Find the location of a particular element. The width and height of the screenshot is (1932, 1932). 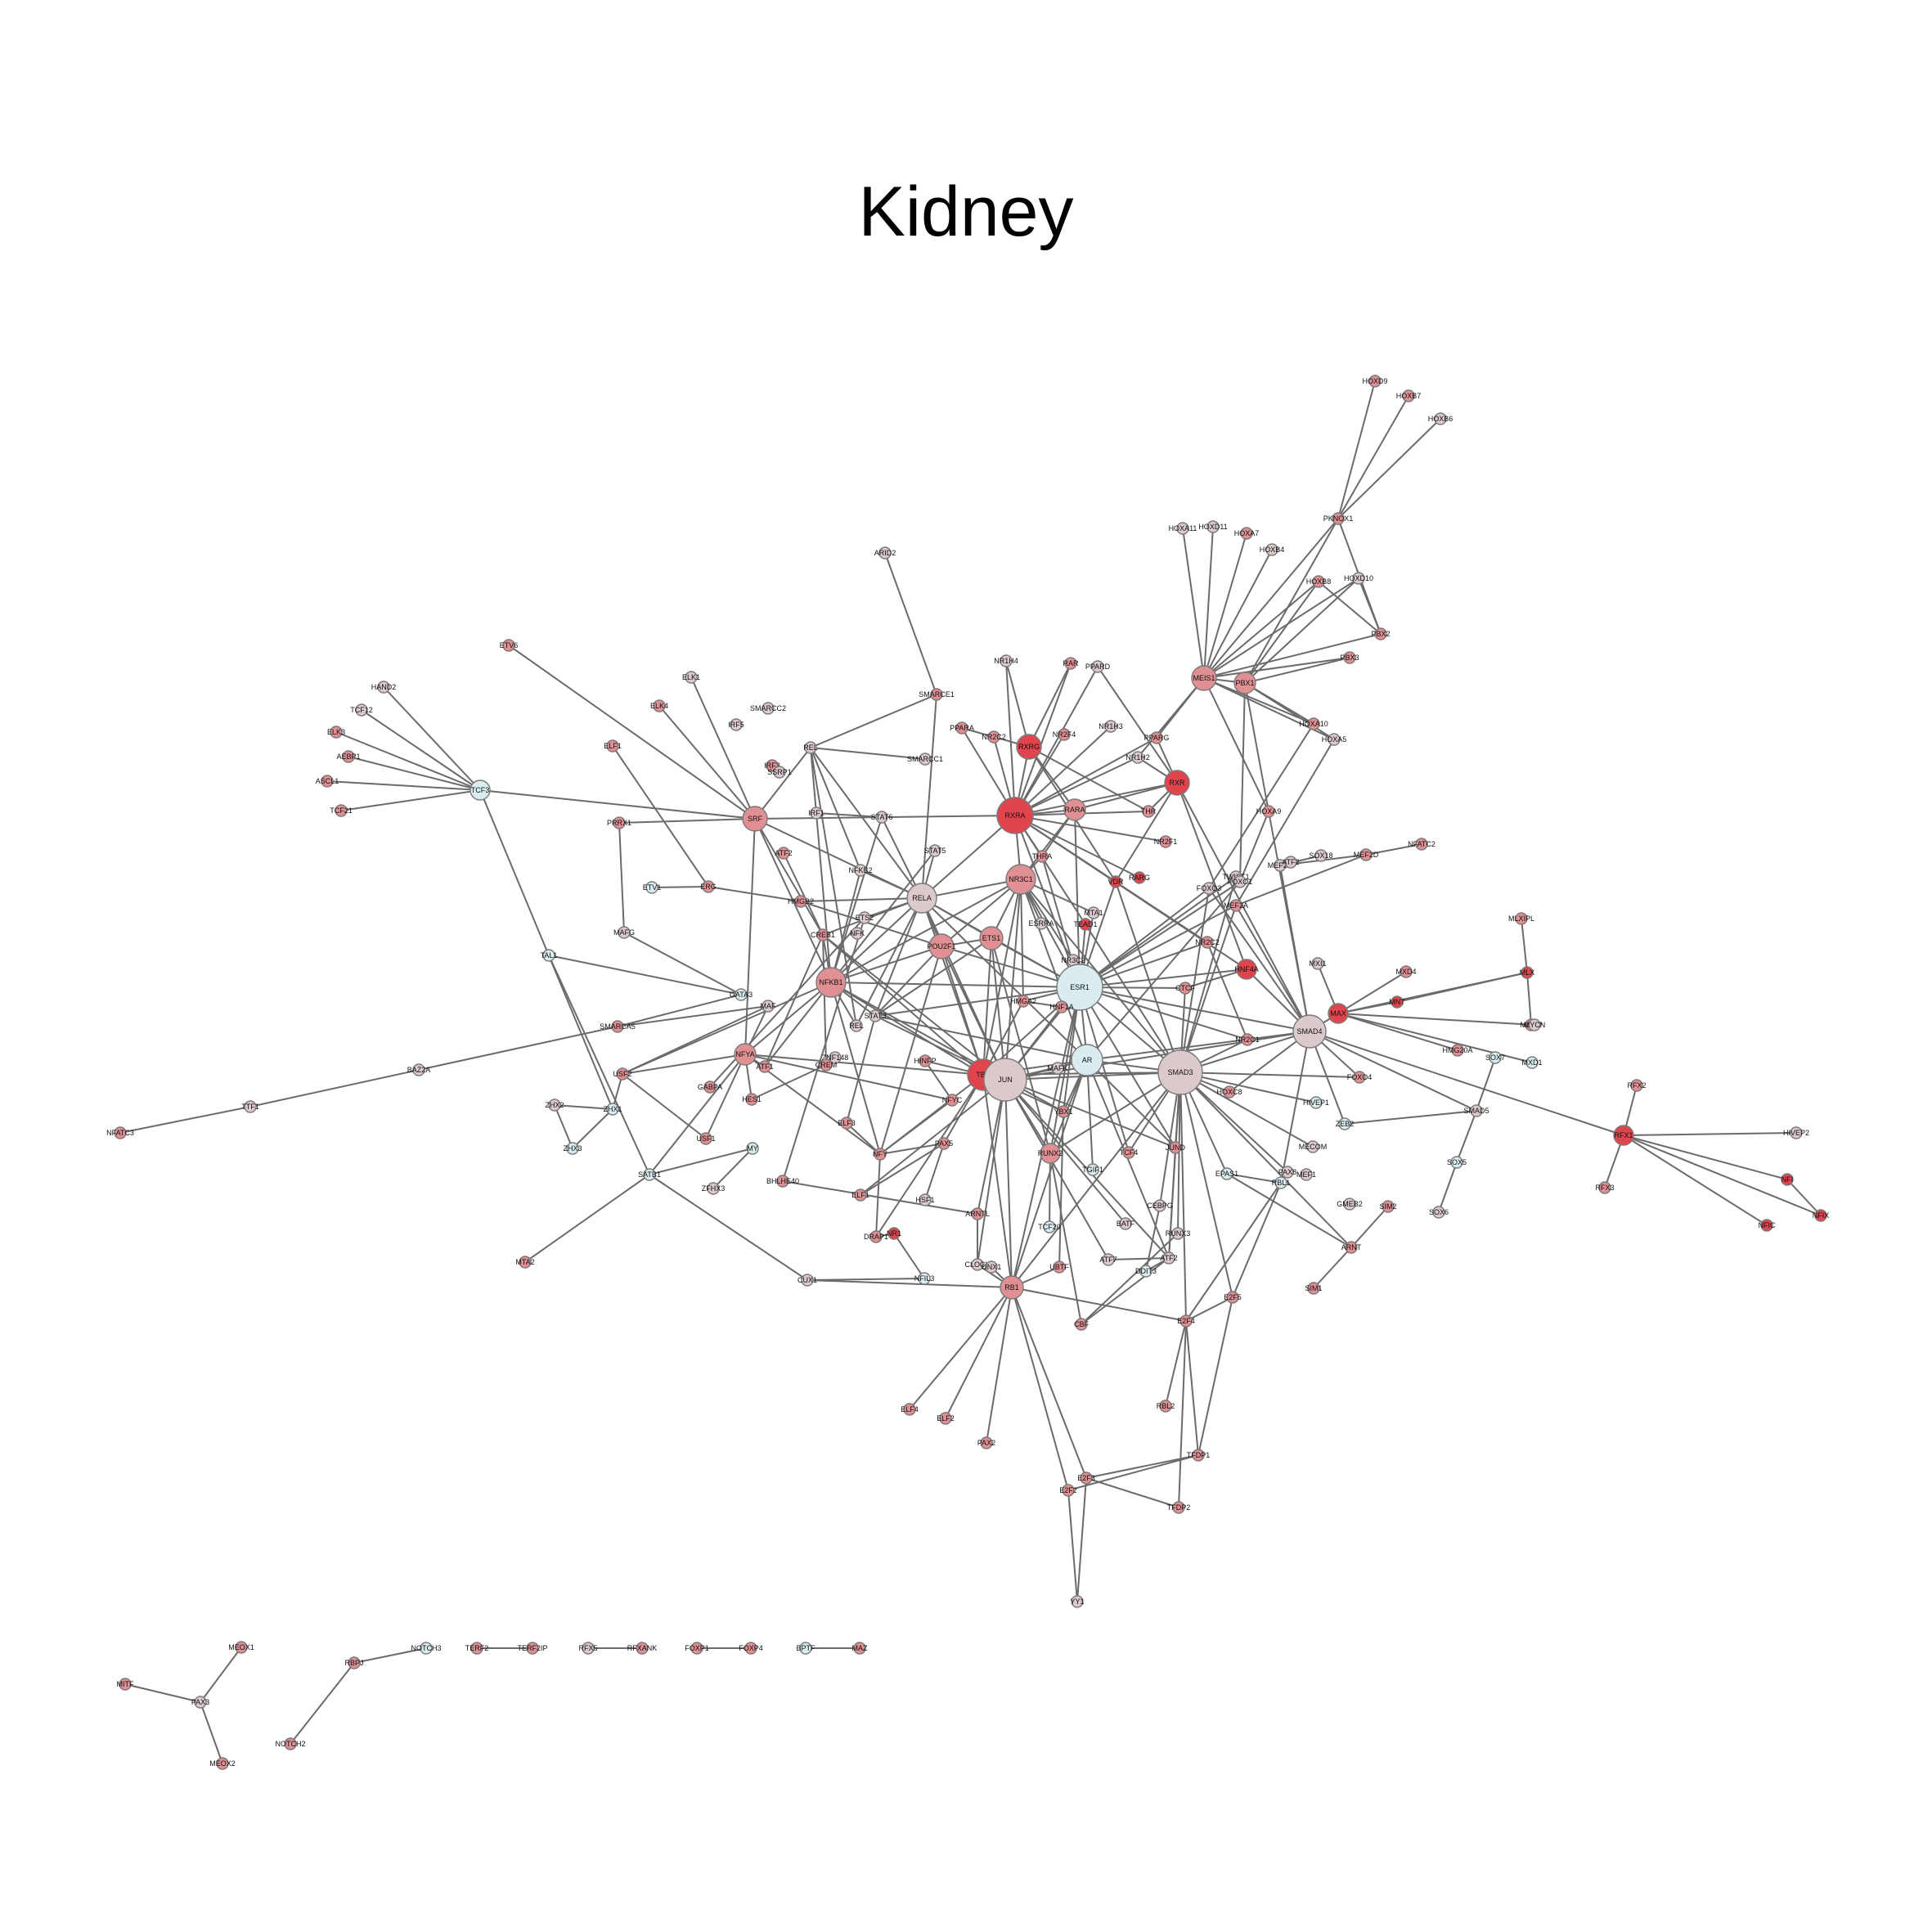

node-nfil3: NFIL3 is located at coordinates (925, 1279).